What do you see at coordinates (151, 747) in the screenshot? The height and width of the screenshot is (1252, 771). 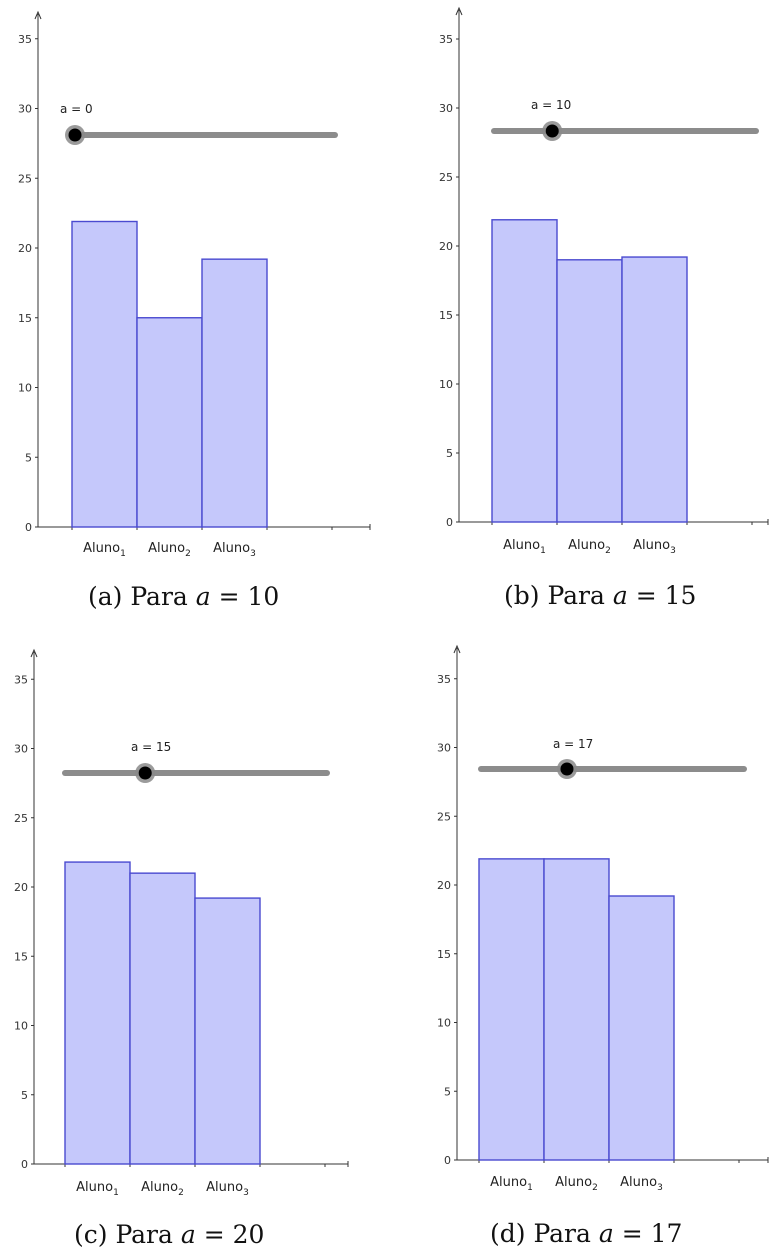 I see `slider-label: a = 15` at bounding box center [151, 747].